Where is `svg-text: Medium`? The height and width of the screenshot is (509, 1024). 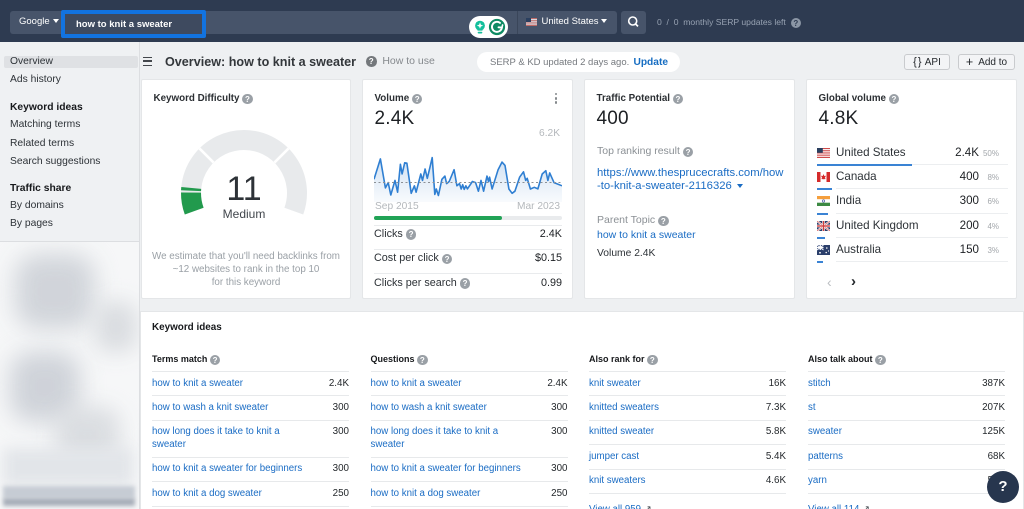 svg-text: Medium is located at coordinates (244, 214).